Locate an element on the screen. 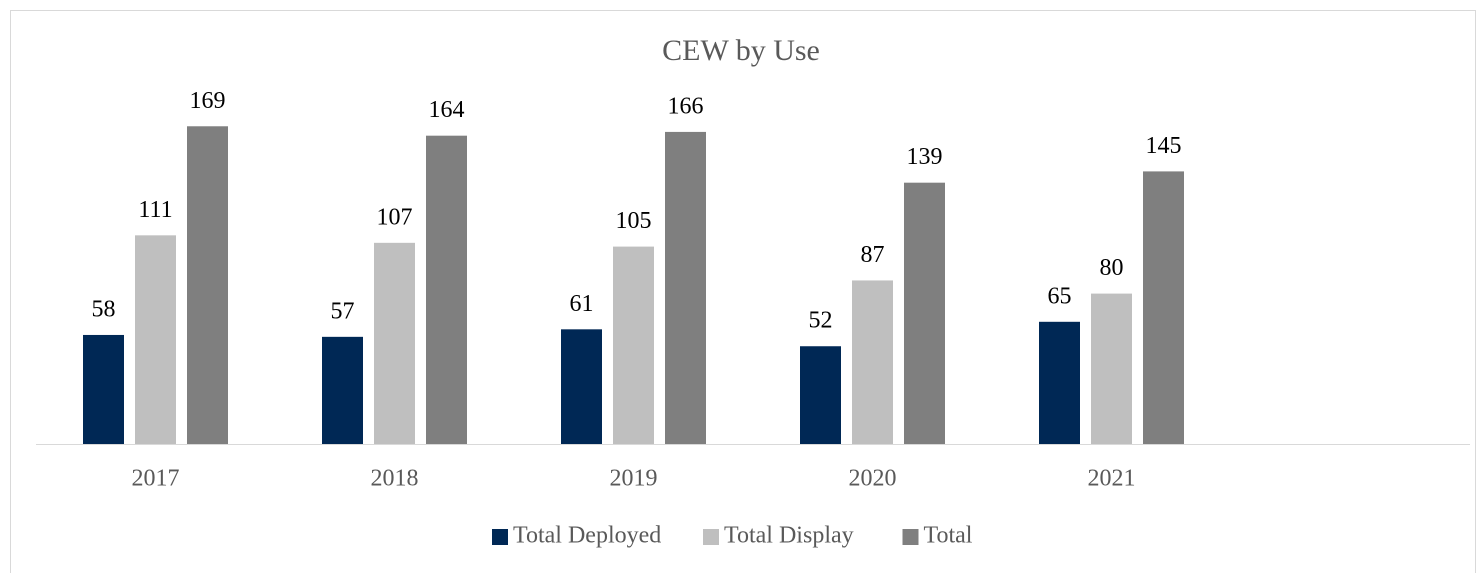 This screenshot has width=1482, height=573. data-label: 87 is located at coordinates (873, 255).